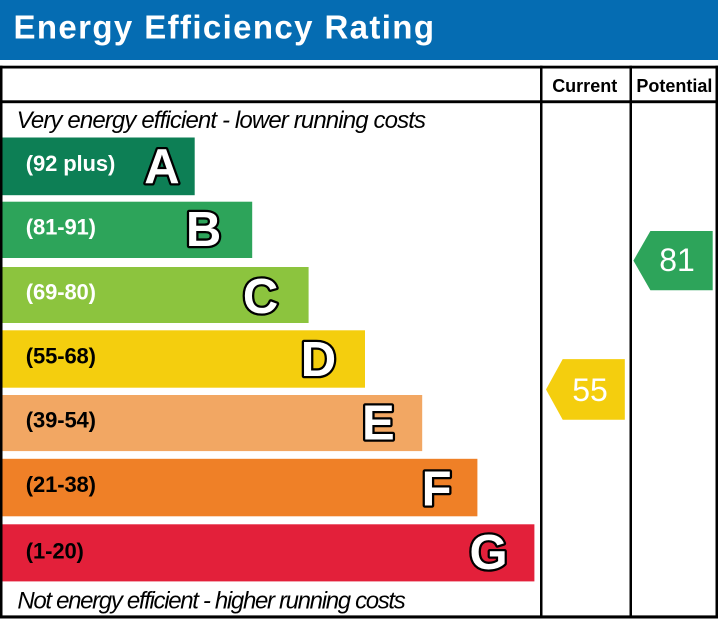  What do you see at coordinates (677, 260) in the screenshot?
I see `svg-text: 81` at bounding box center [677, 260].